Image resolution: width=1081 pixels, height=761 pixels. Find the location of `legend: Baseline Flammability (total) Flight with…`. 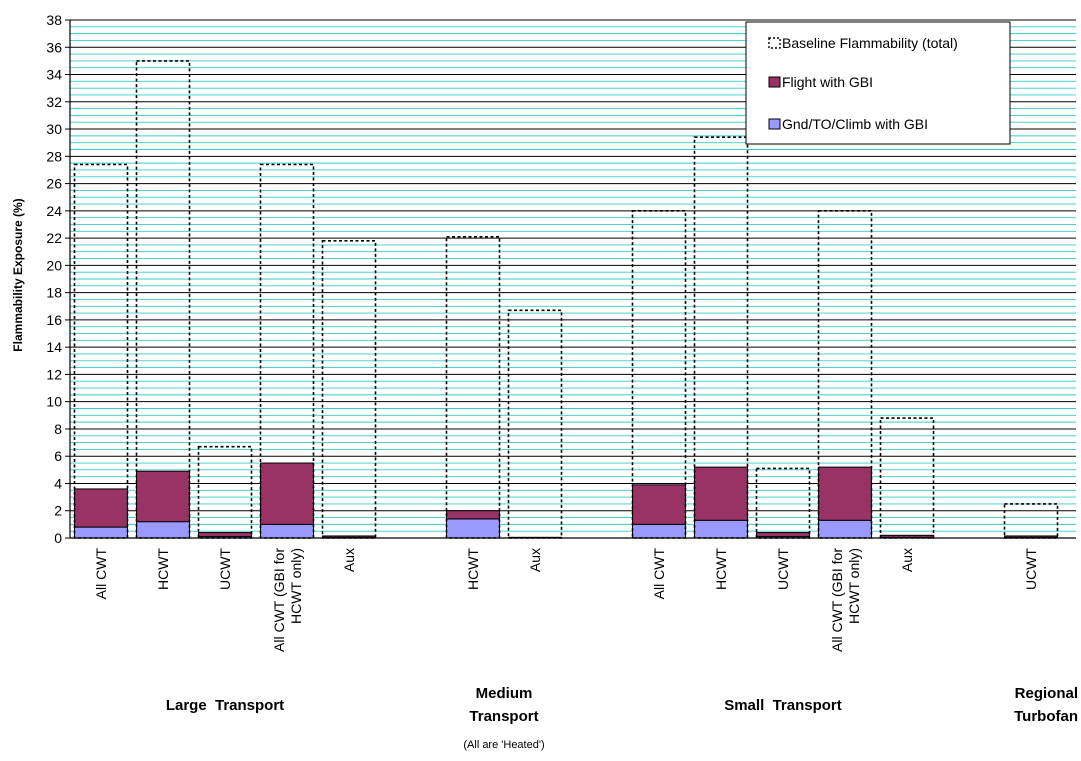

legend: Baseline Flammability (total) Flight with… is located at coordinates (878, 83).